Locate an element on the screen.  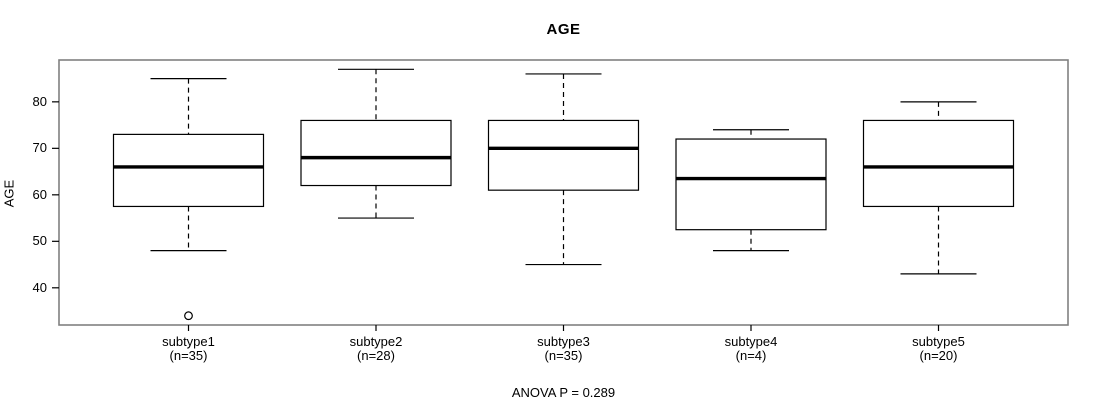
boxplot-subtype2 is located at coordinates (376, 143).